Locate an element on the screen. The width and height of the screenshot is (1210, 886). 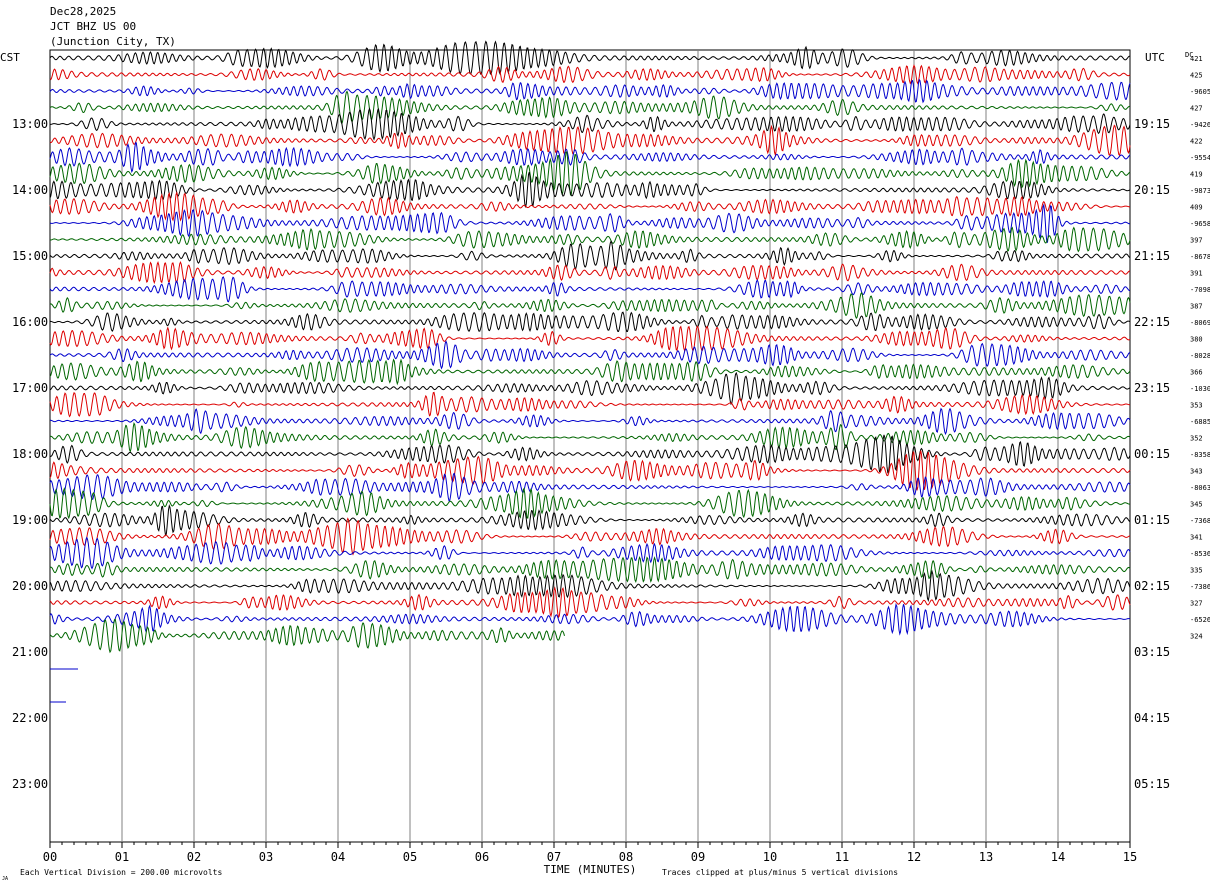
x-tick-label: 07 is located at coordinates (554, 857).